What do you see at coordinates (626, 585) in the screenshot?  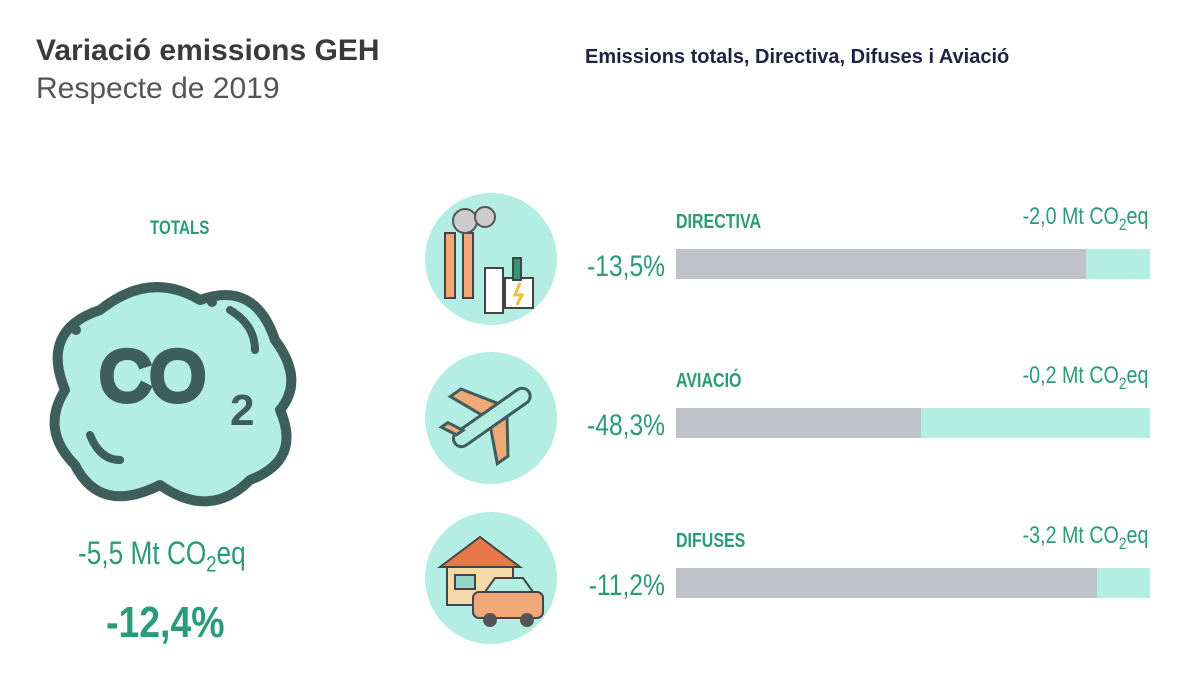 I see `pct-label: -11,2%` at bounding box center [626, 585].